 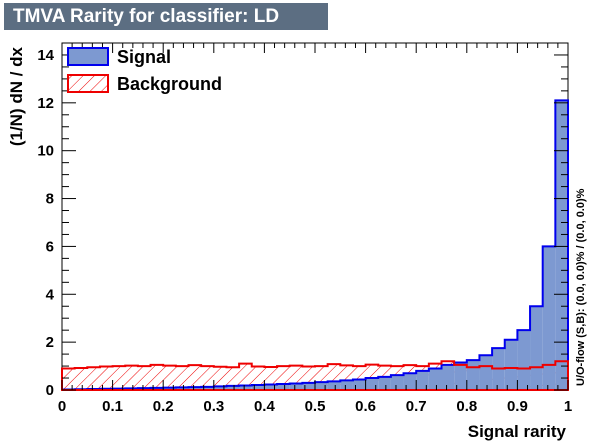 What do you see at coordinates (163, 406) in the screenshot?
I see `x-tick-label: 0.2` at bounding box center [163, 406].